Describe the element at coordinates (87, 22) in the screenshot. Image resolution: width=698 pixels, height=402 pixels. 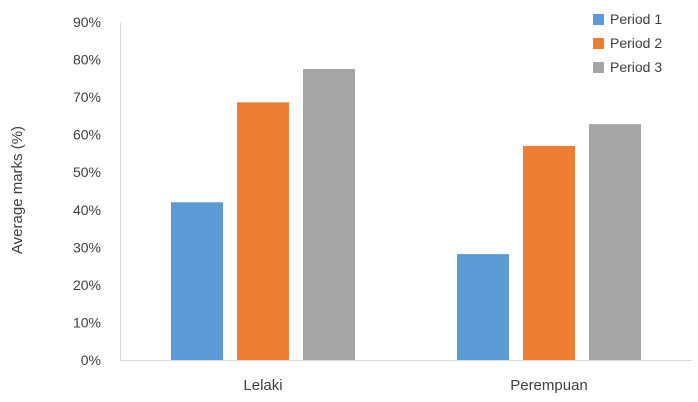
I see `y-tick-label: 90%` at that location.